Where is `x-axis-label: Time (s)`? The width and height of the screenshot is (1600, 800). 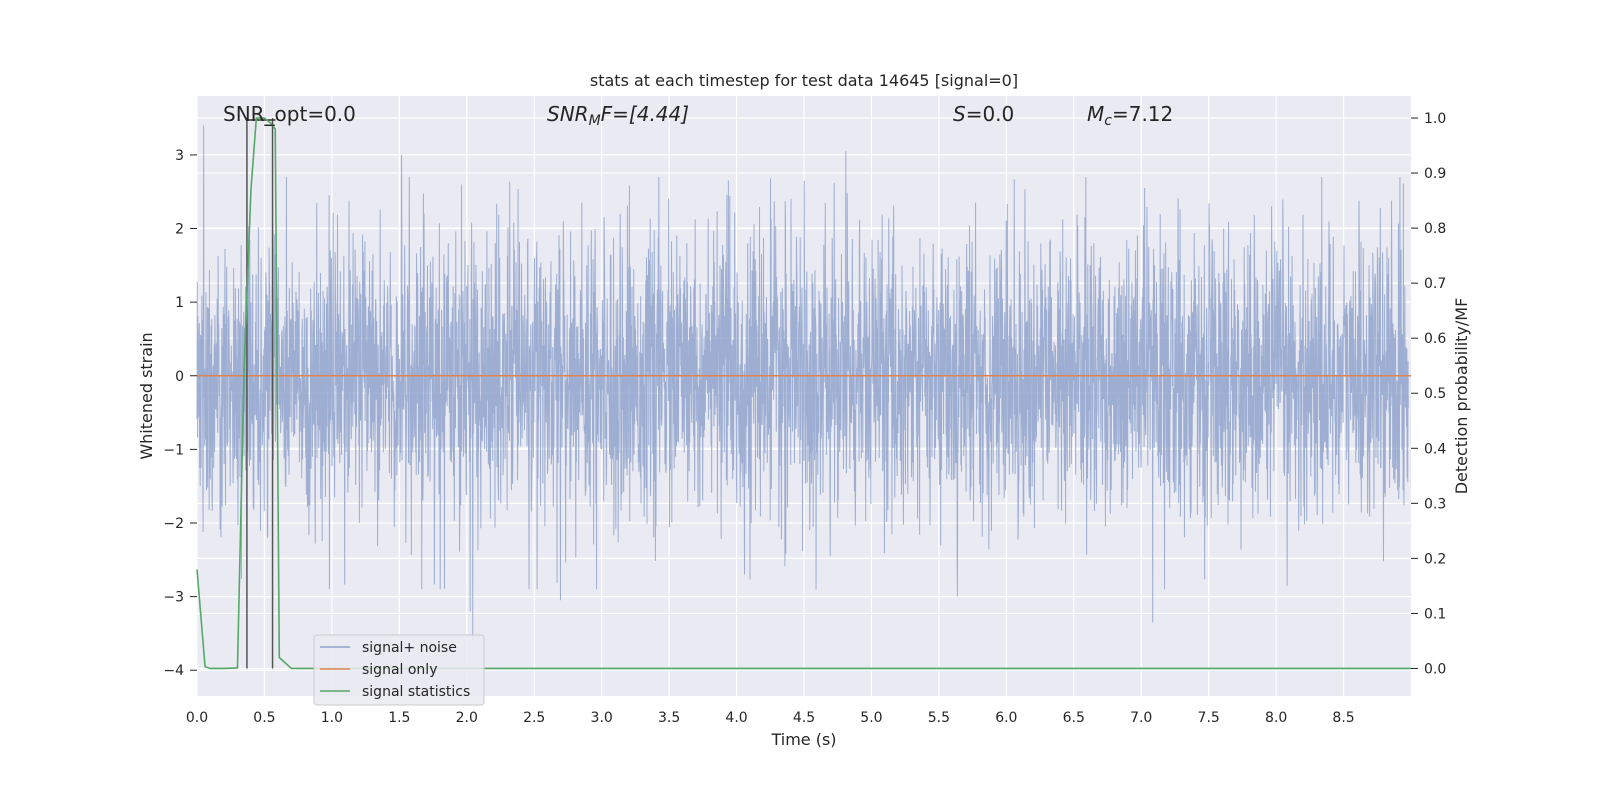
x-axis-label: Time (s) is located at coordinates (803, 739).